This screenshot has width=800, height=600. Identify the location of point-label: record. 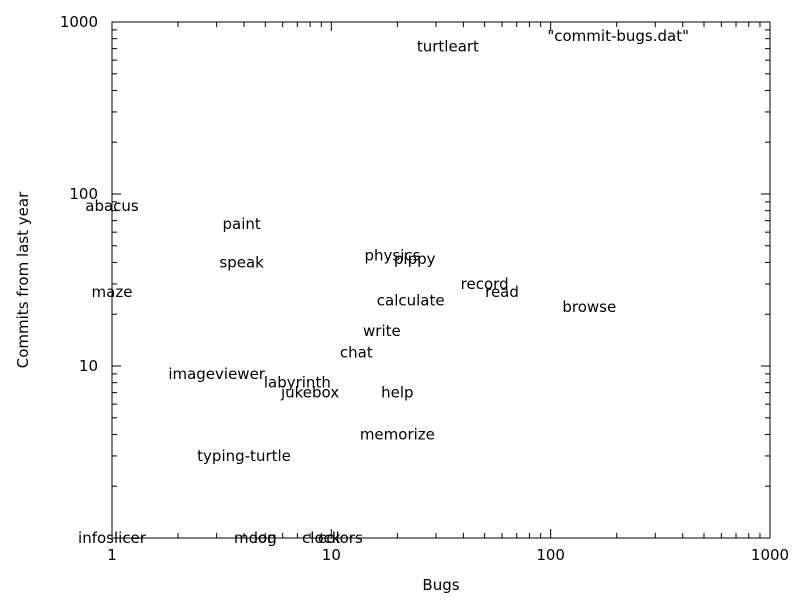
(485, 284).